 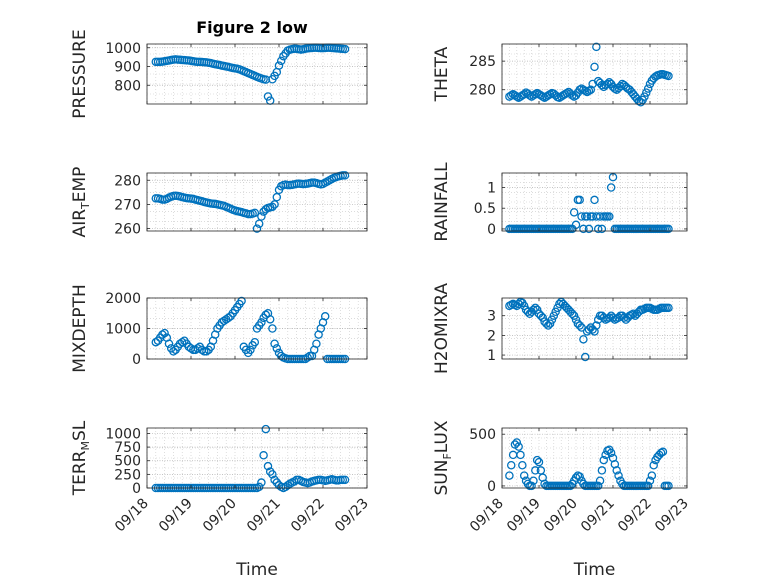 What do you see at coordinates (442, 74) in the screenshot?
I see `y-axis-label: THETA` at bounding box center [442, 74].